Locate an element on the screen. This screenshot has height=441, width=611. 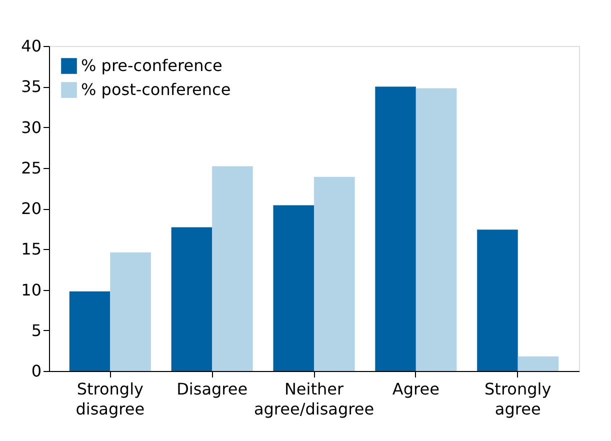
x-tick-label: Agree is located at coordinates (416, 389).